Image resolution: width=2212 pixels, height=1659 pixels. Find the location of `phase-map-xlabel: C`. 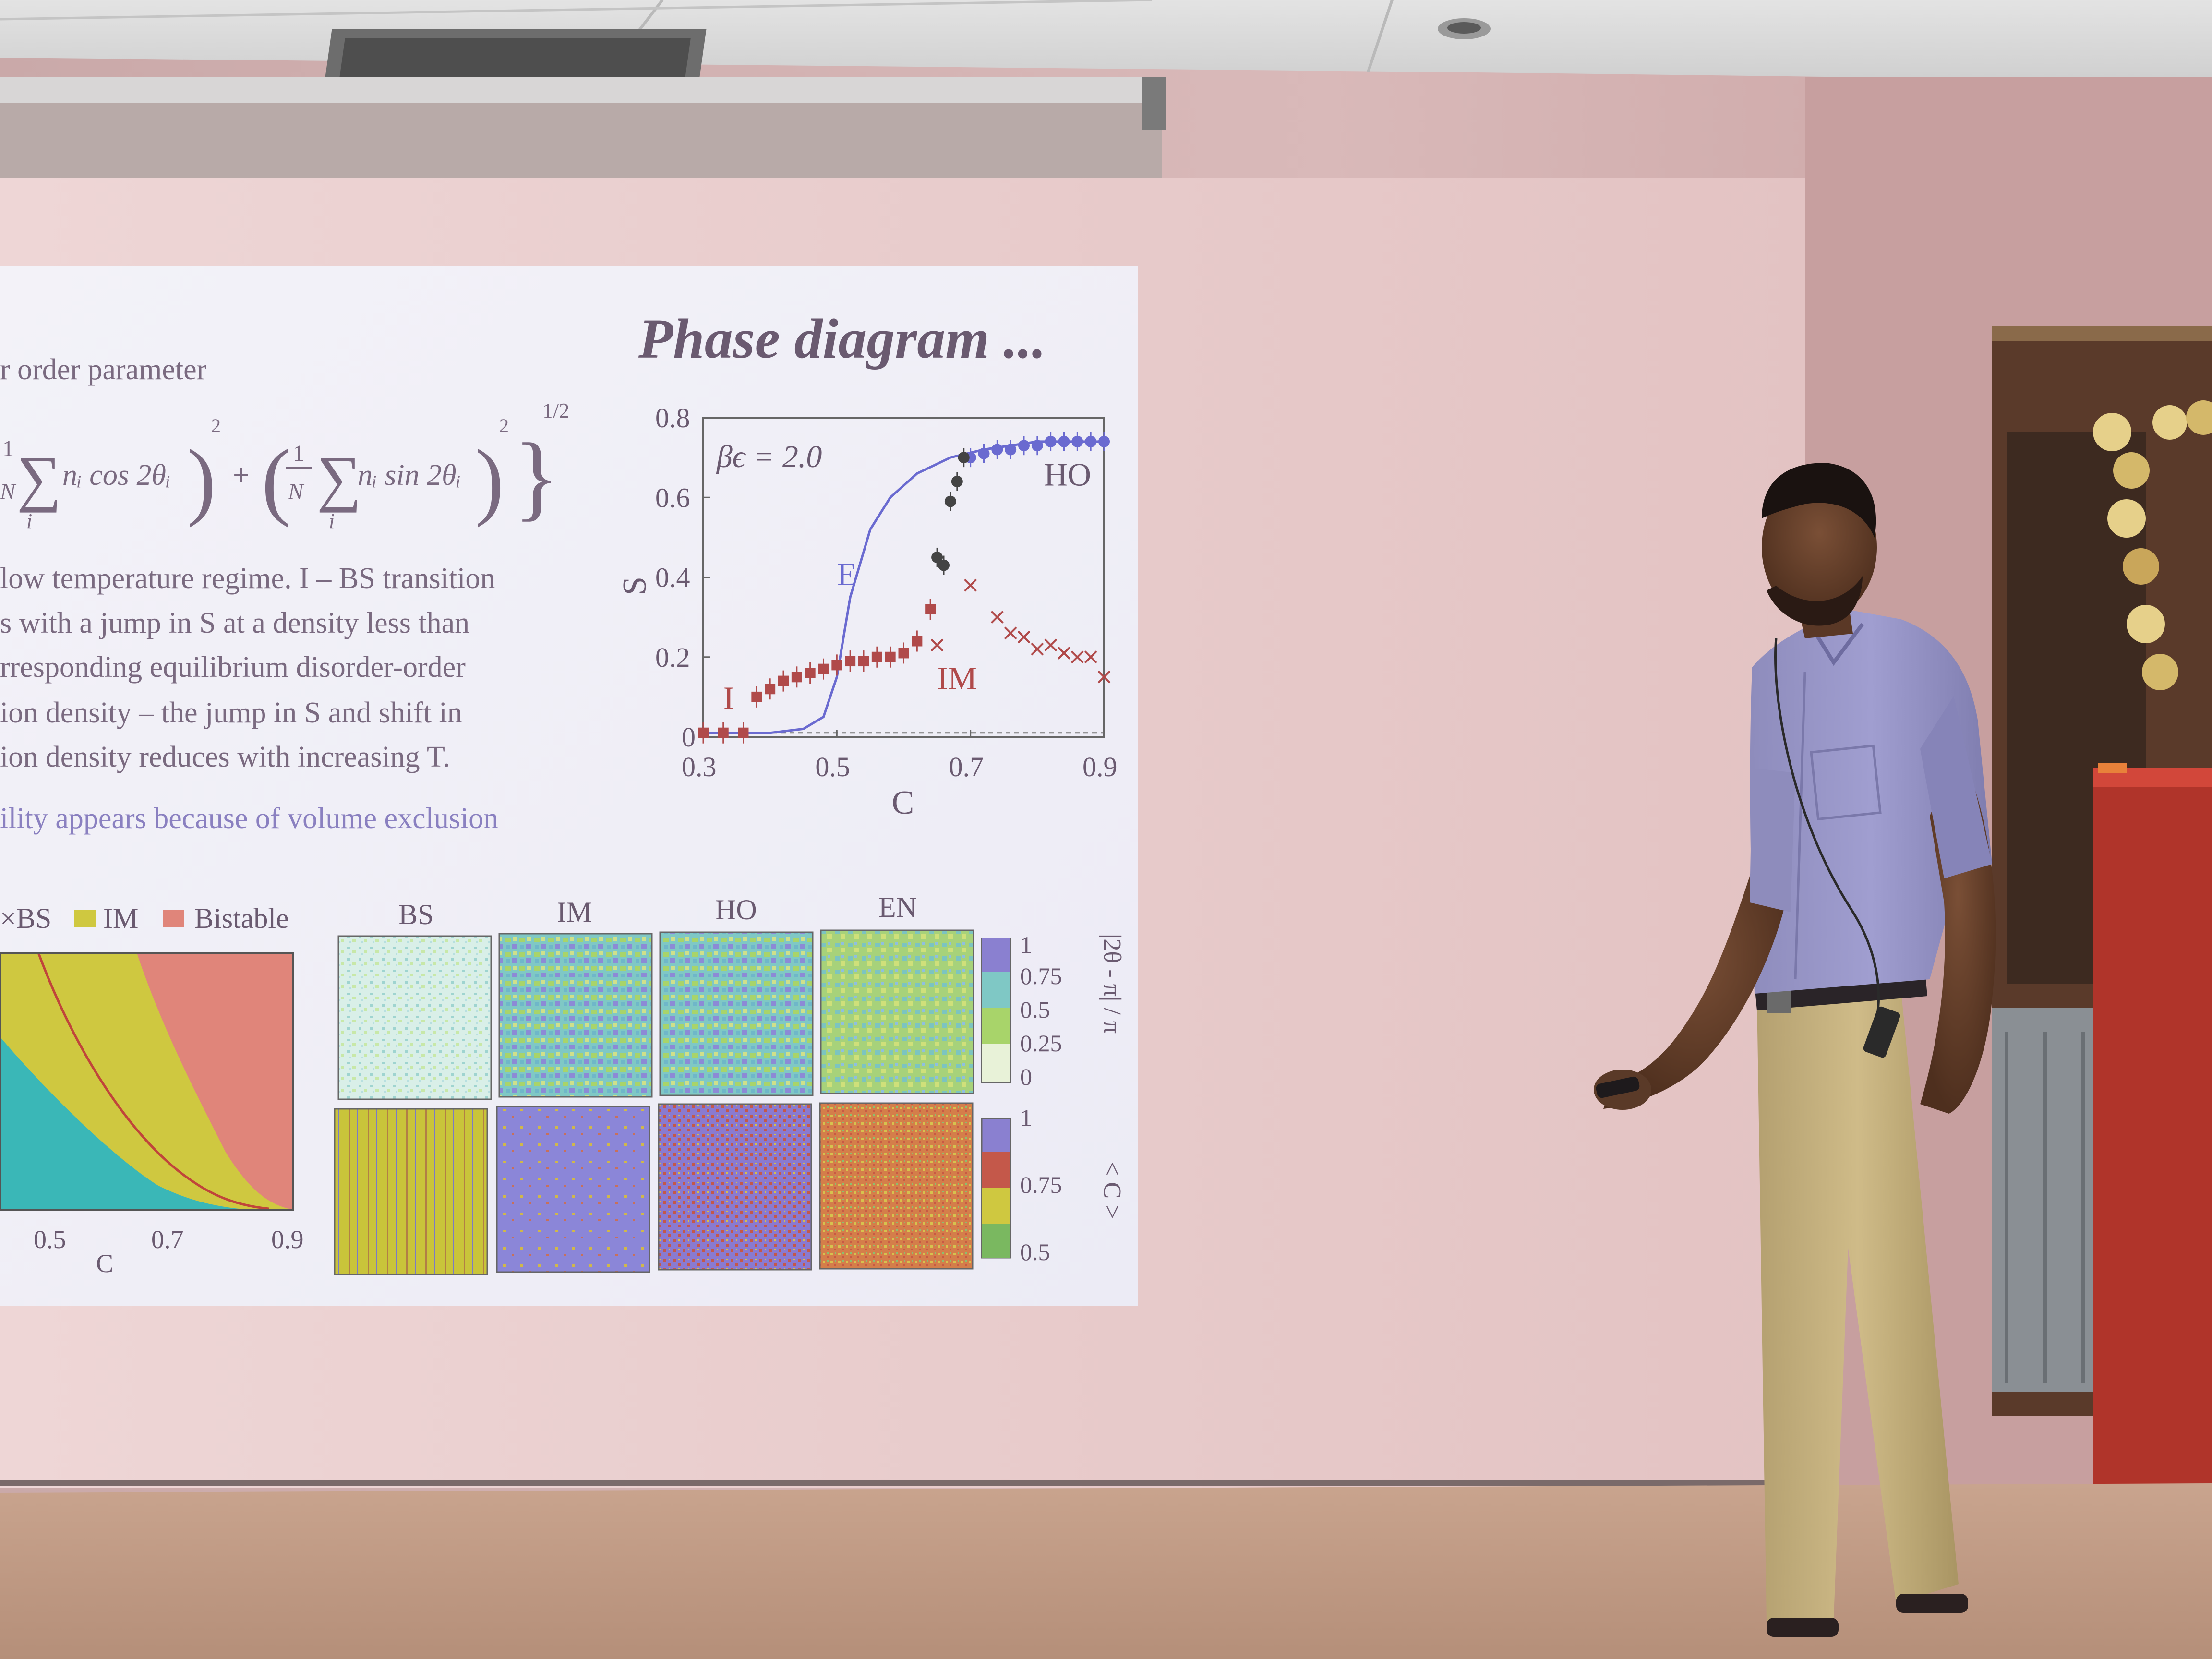

phase-map-xlabel: C is located at coordinates (104, 1263).